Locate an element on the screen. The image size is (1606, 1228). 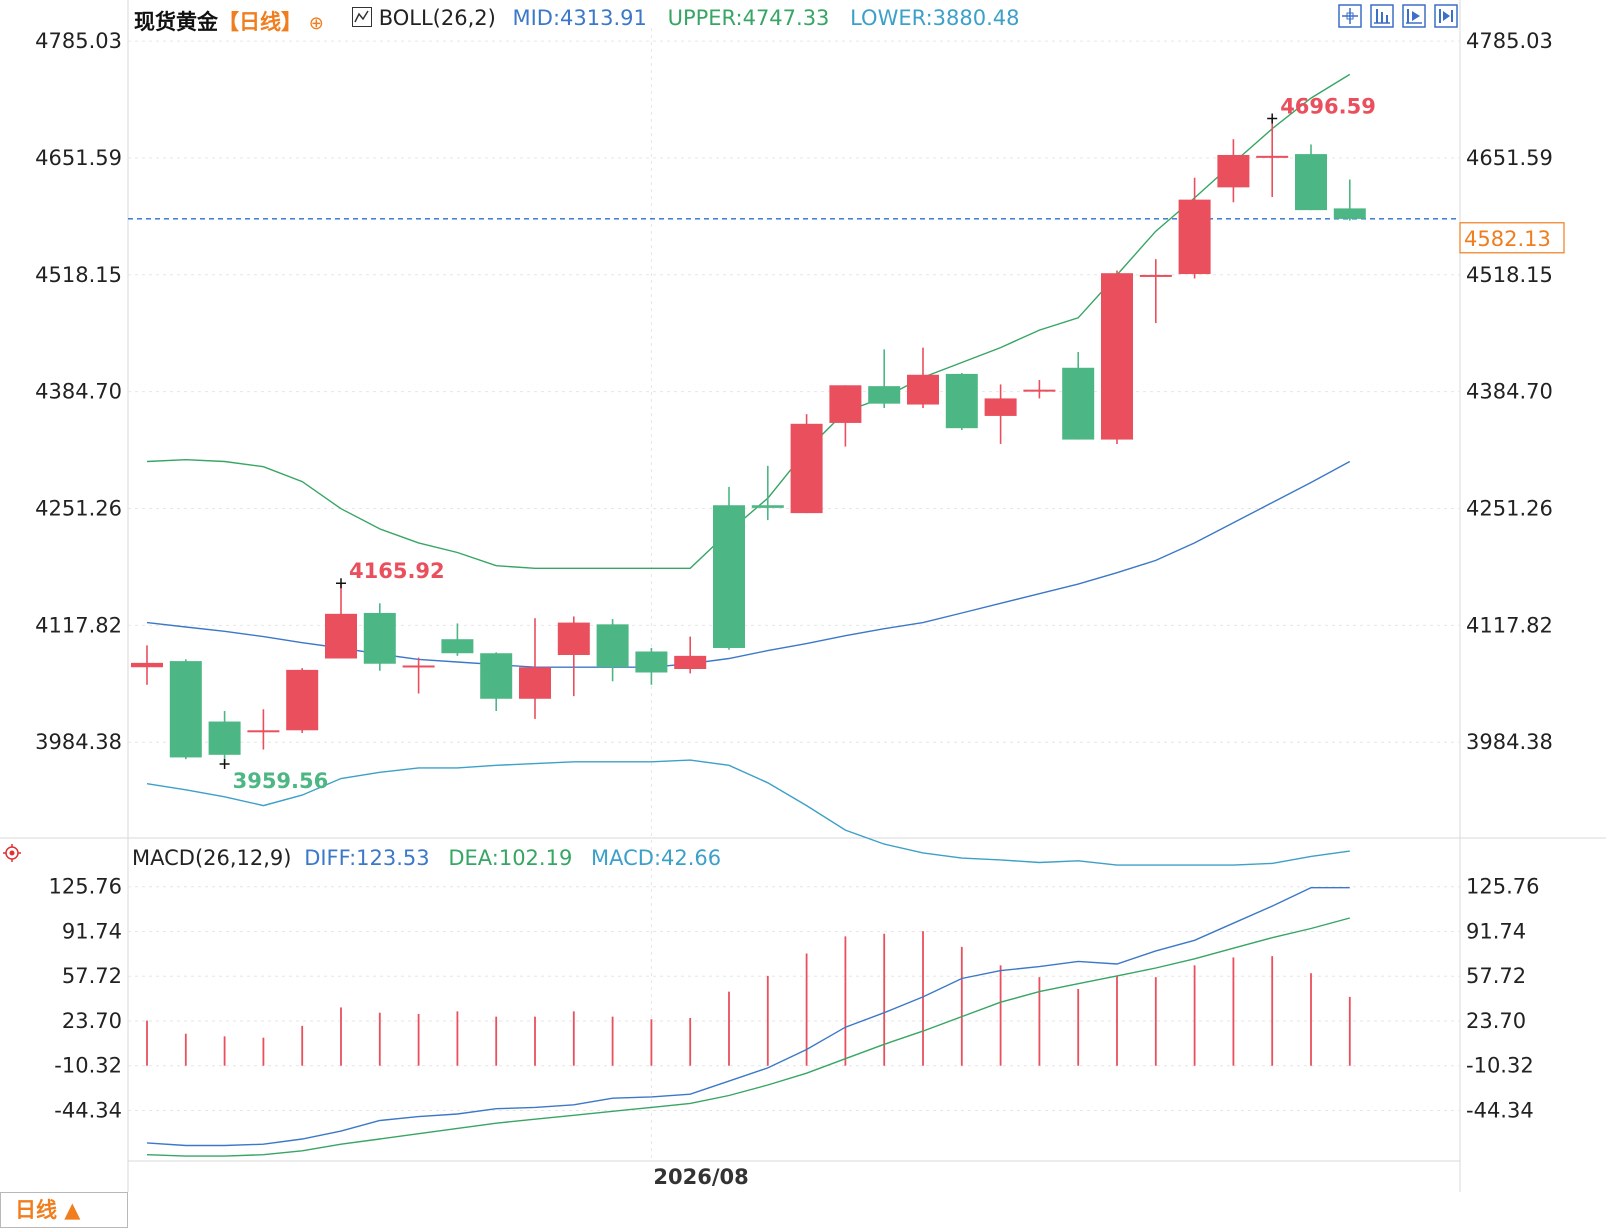
macd-diff-value: DIFF:123.53 is located at coordinates (367, 858).